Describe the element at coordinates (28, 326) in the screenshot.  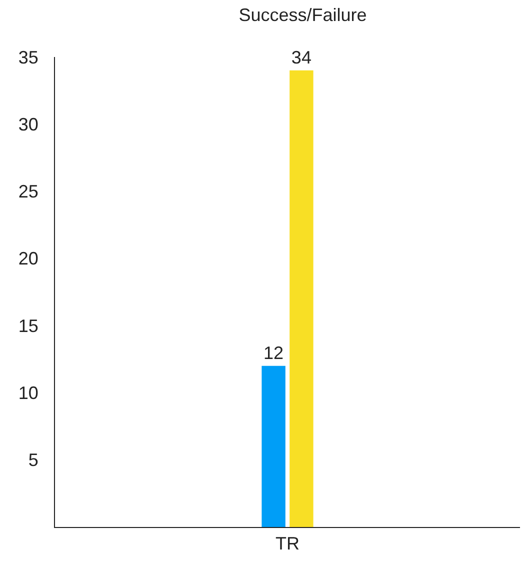
I see `y-tick-label: 15` at that location.